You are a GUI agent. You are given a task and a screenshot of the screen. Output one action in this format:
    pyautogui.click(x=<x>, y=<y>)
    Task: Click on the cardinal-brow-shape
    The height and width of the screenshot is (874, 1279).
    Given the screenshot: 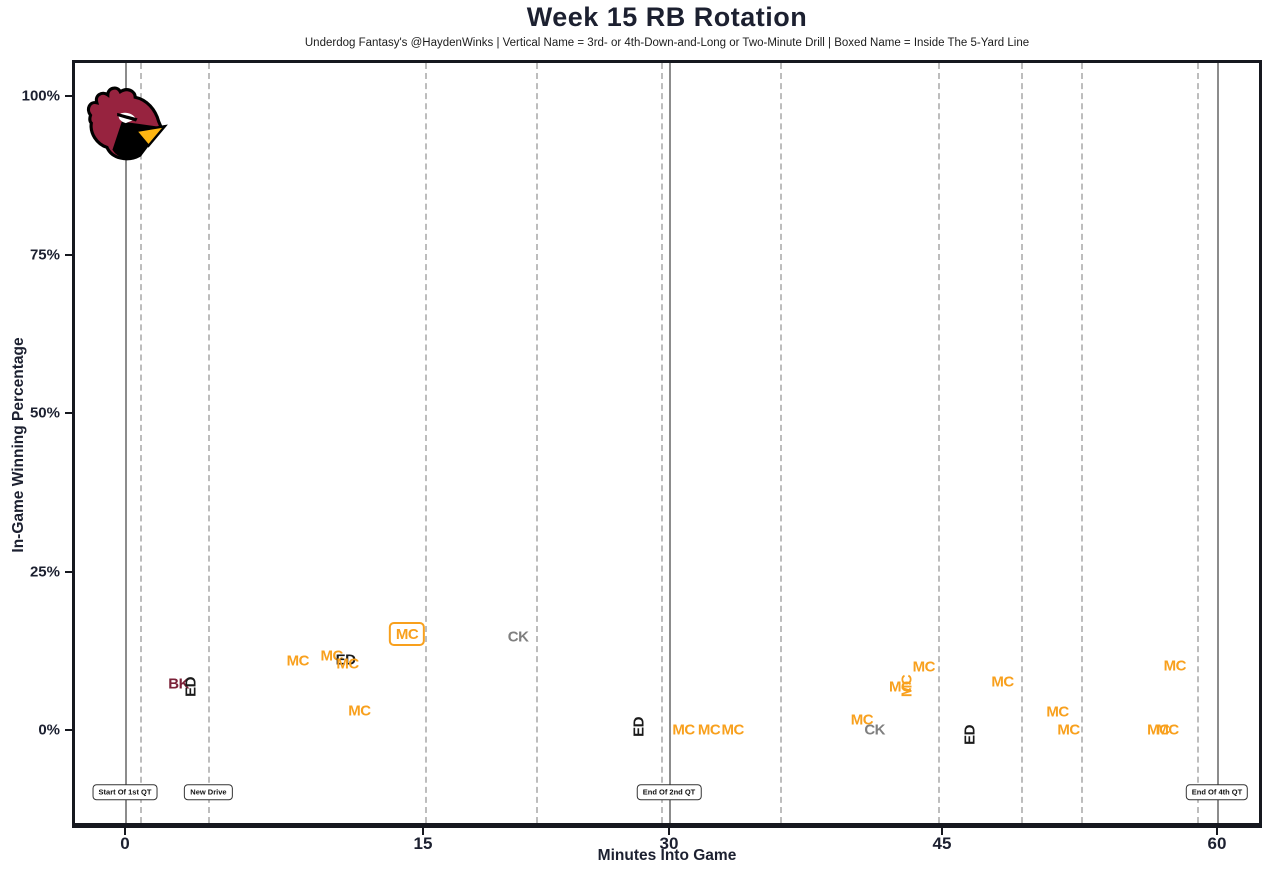 What is the action you would take?
    pyautogui.click(x=127, y=117)
    